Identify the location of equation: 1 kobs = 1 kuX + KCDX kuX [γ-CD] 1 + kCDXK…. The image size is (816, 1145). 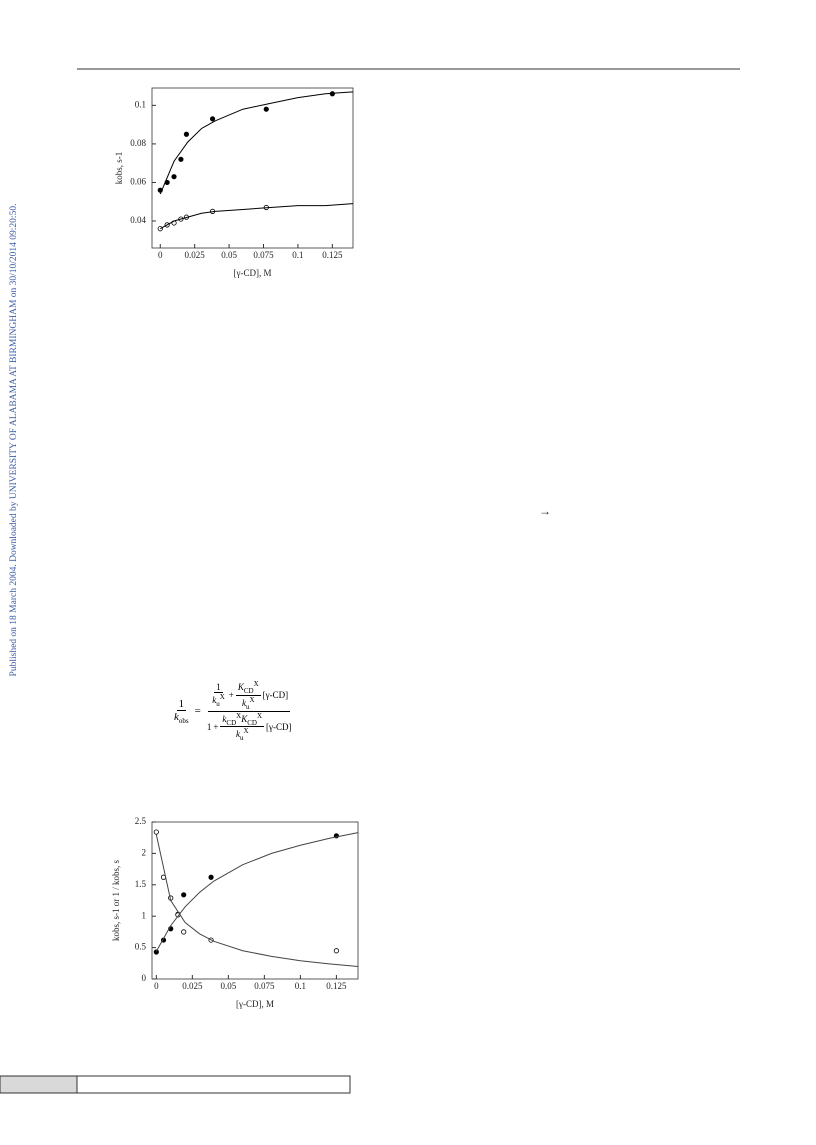
(233, 711).